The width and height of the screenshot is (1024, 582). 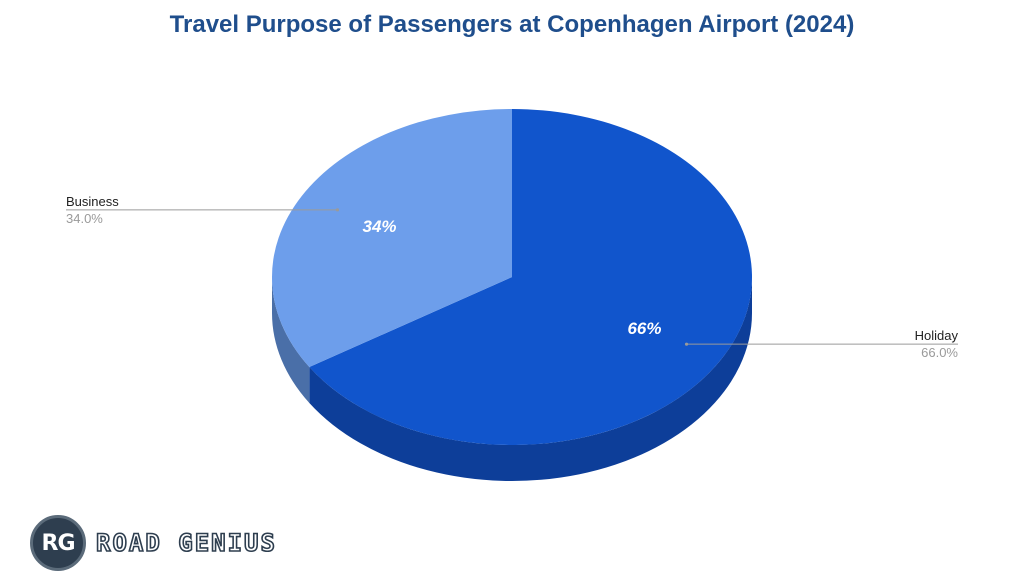 I want to click on logo-text: ROAD GENIUS, so click(x=186, y=543).